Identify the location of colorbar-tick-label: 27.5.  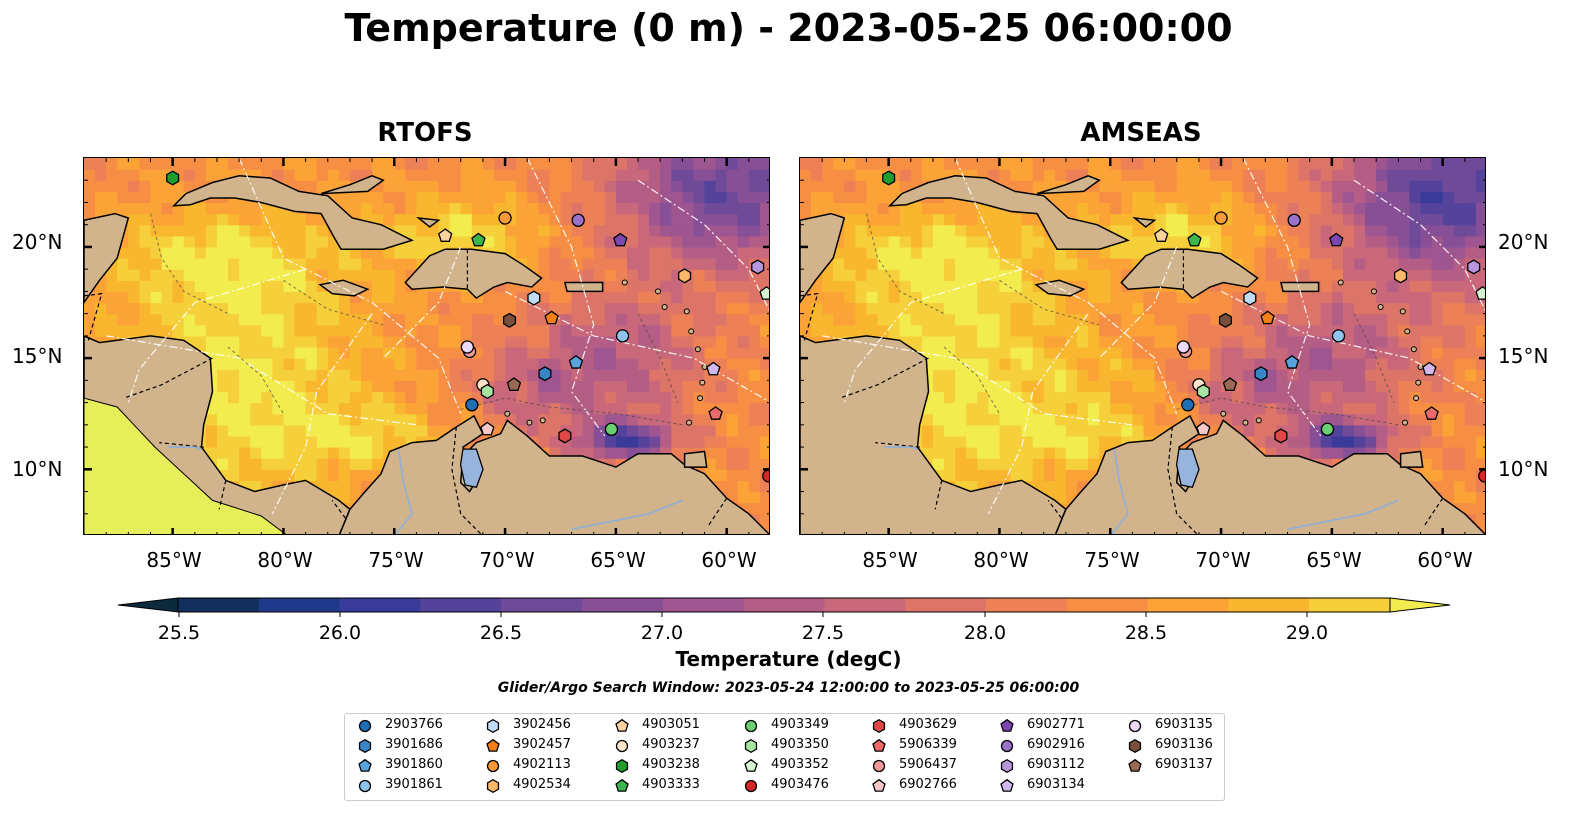
(823, 633).